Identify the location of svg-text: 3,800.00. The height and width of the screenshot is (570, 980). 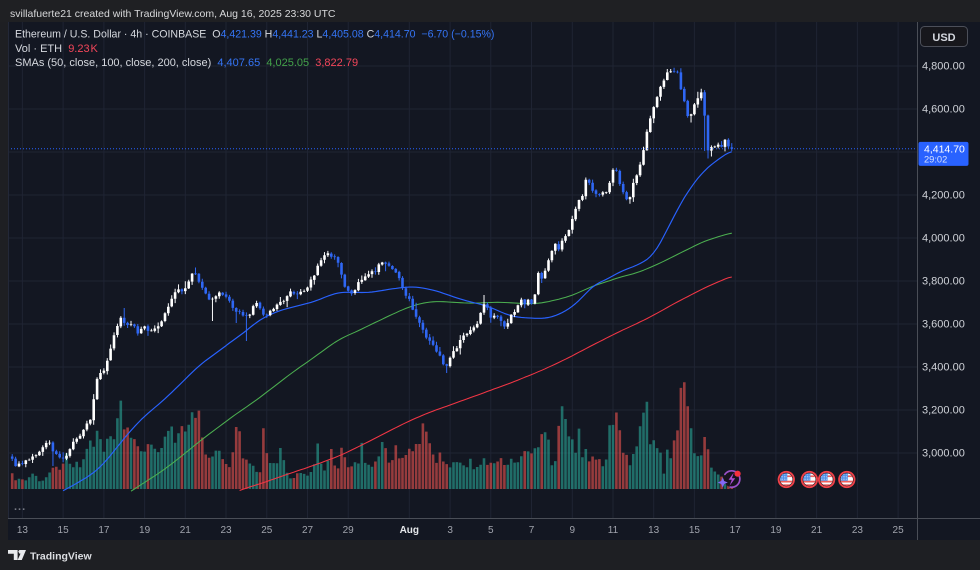
(943, 282).